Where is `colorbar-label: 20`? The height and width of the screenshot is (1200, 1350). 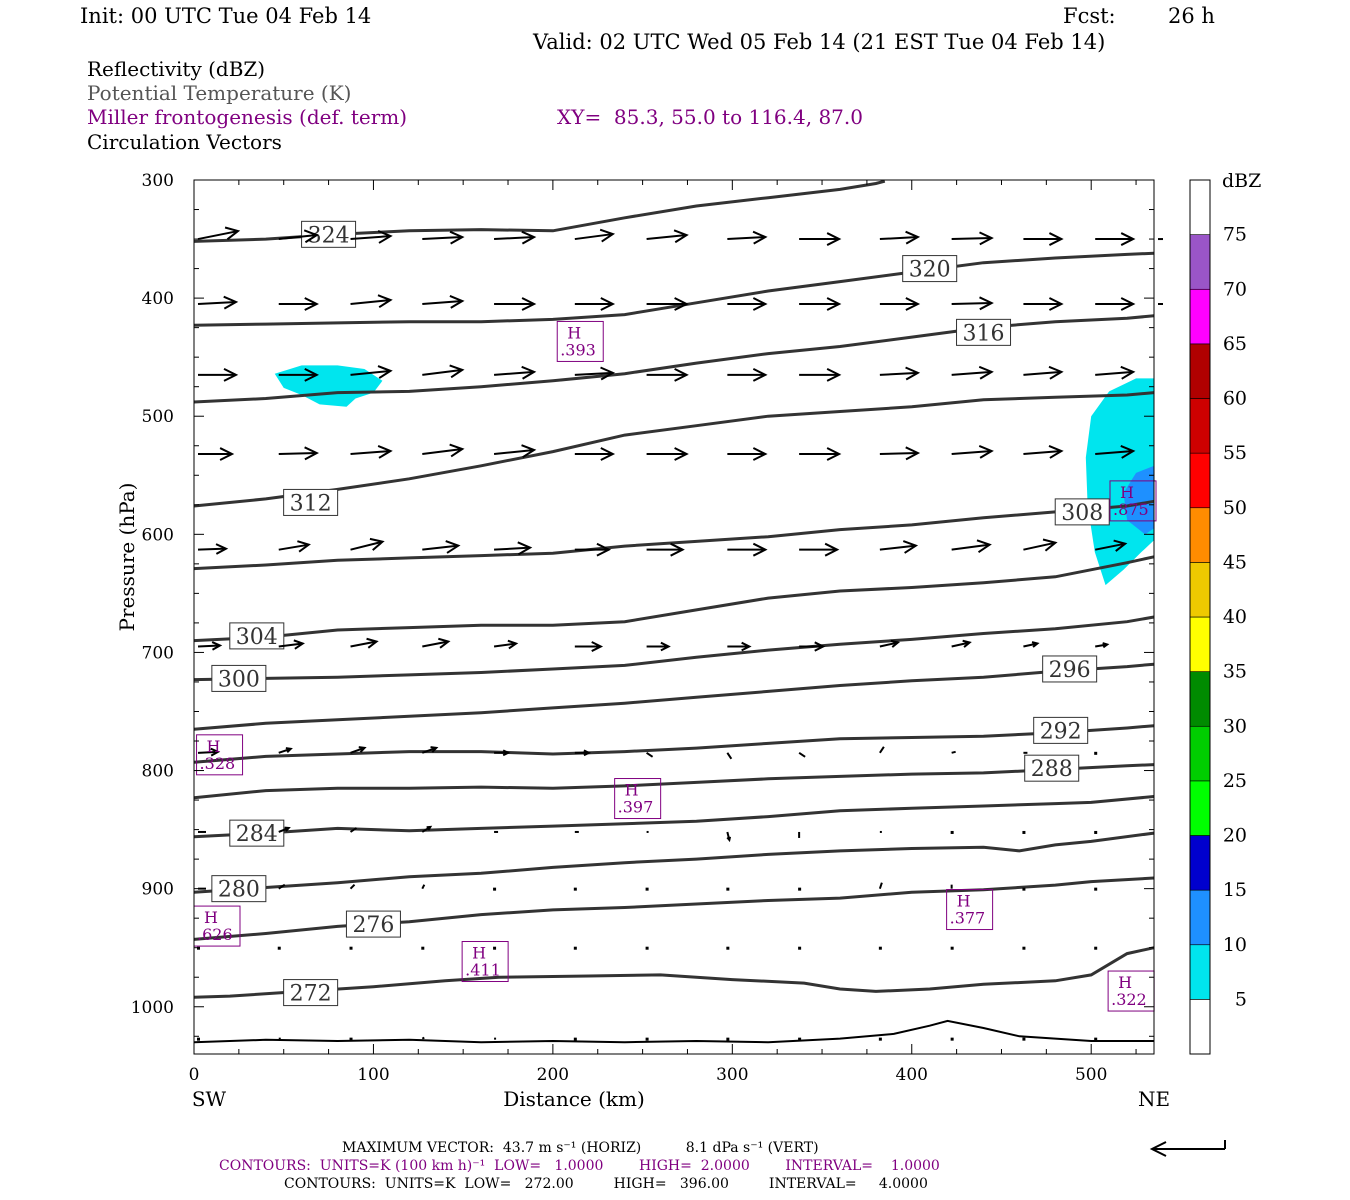
colorbar-label: 20 is located at coordinates (1235, 836).